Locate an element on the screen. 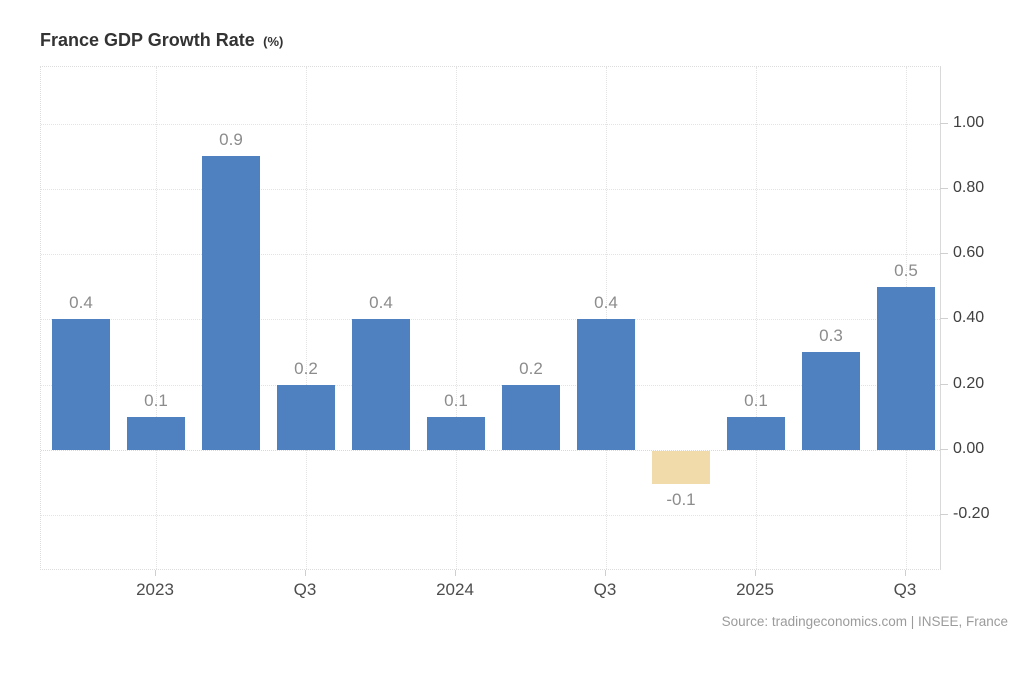 The width and height of the screenshot is (1024, 700). chart-title-unit: (%) is located at coordinates (273, 41).